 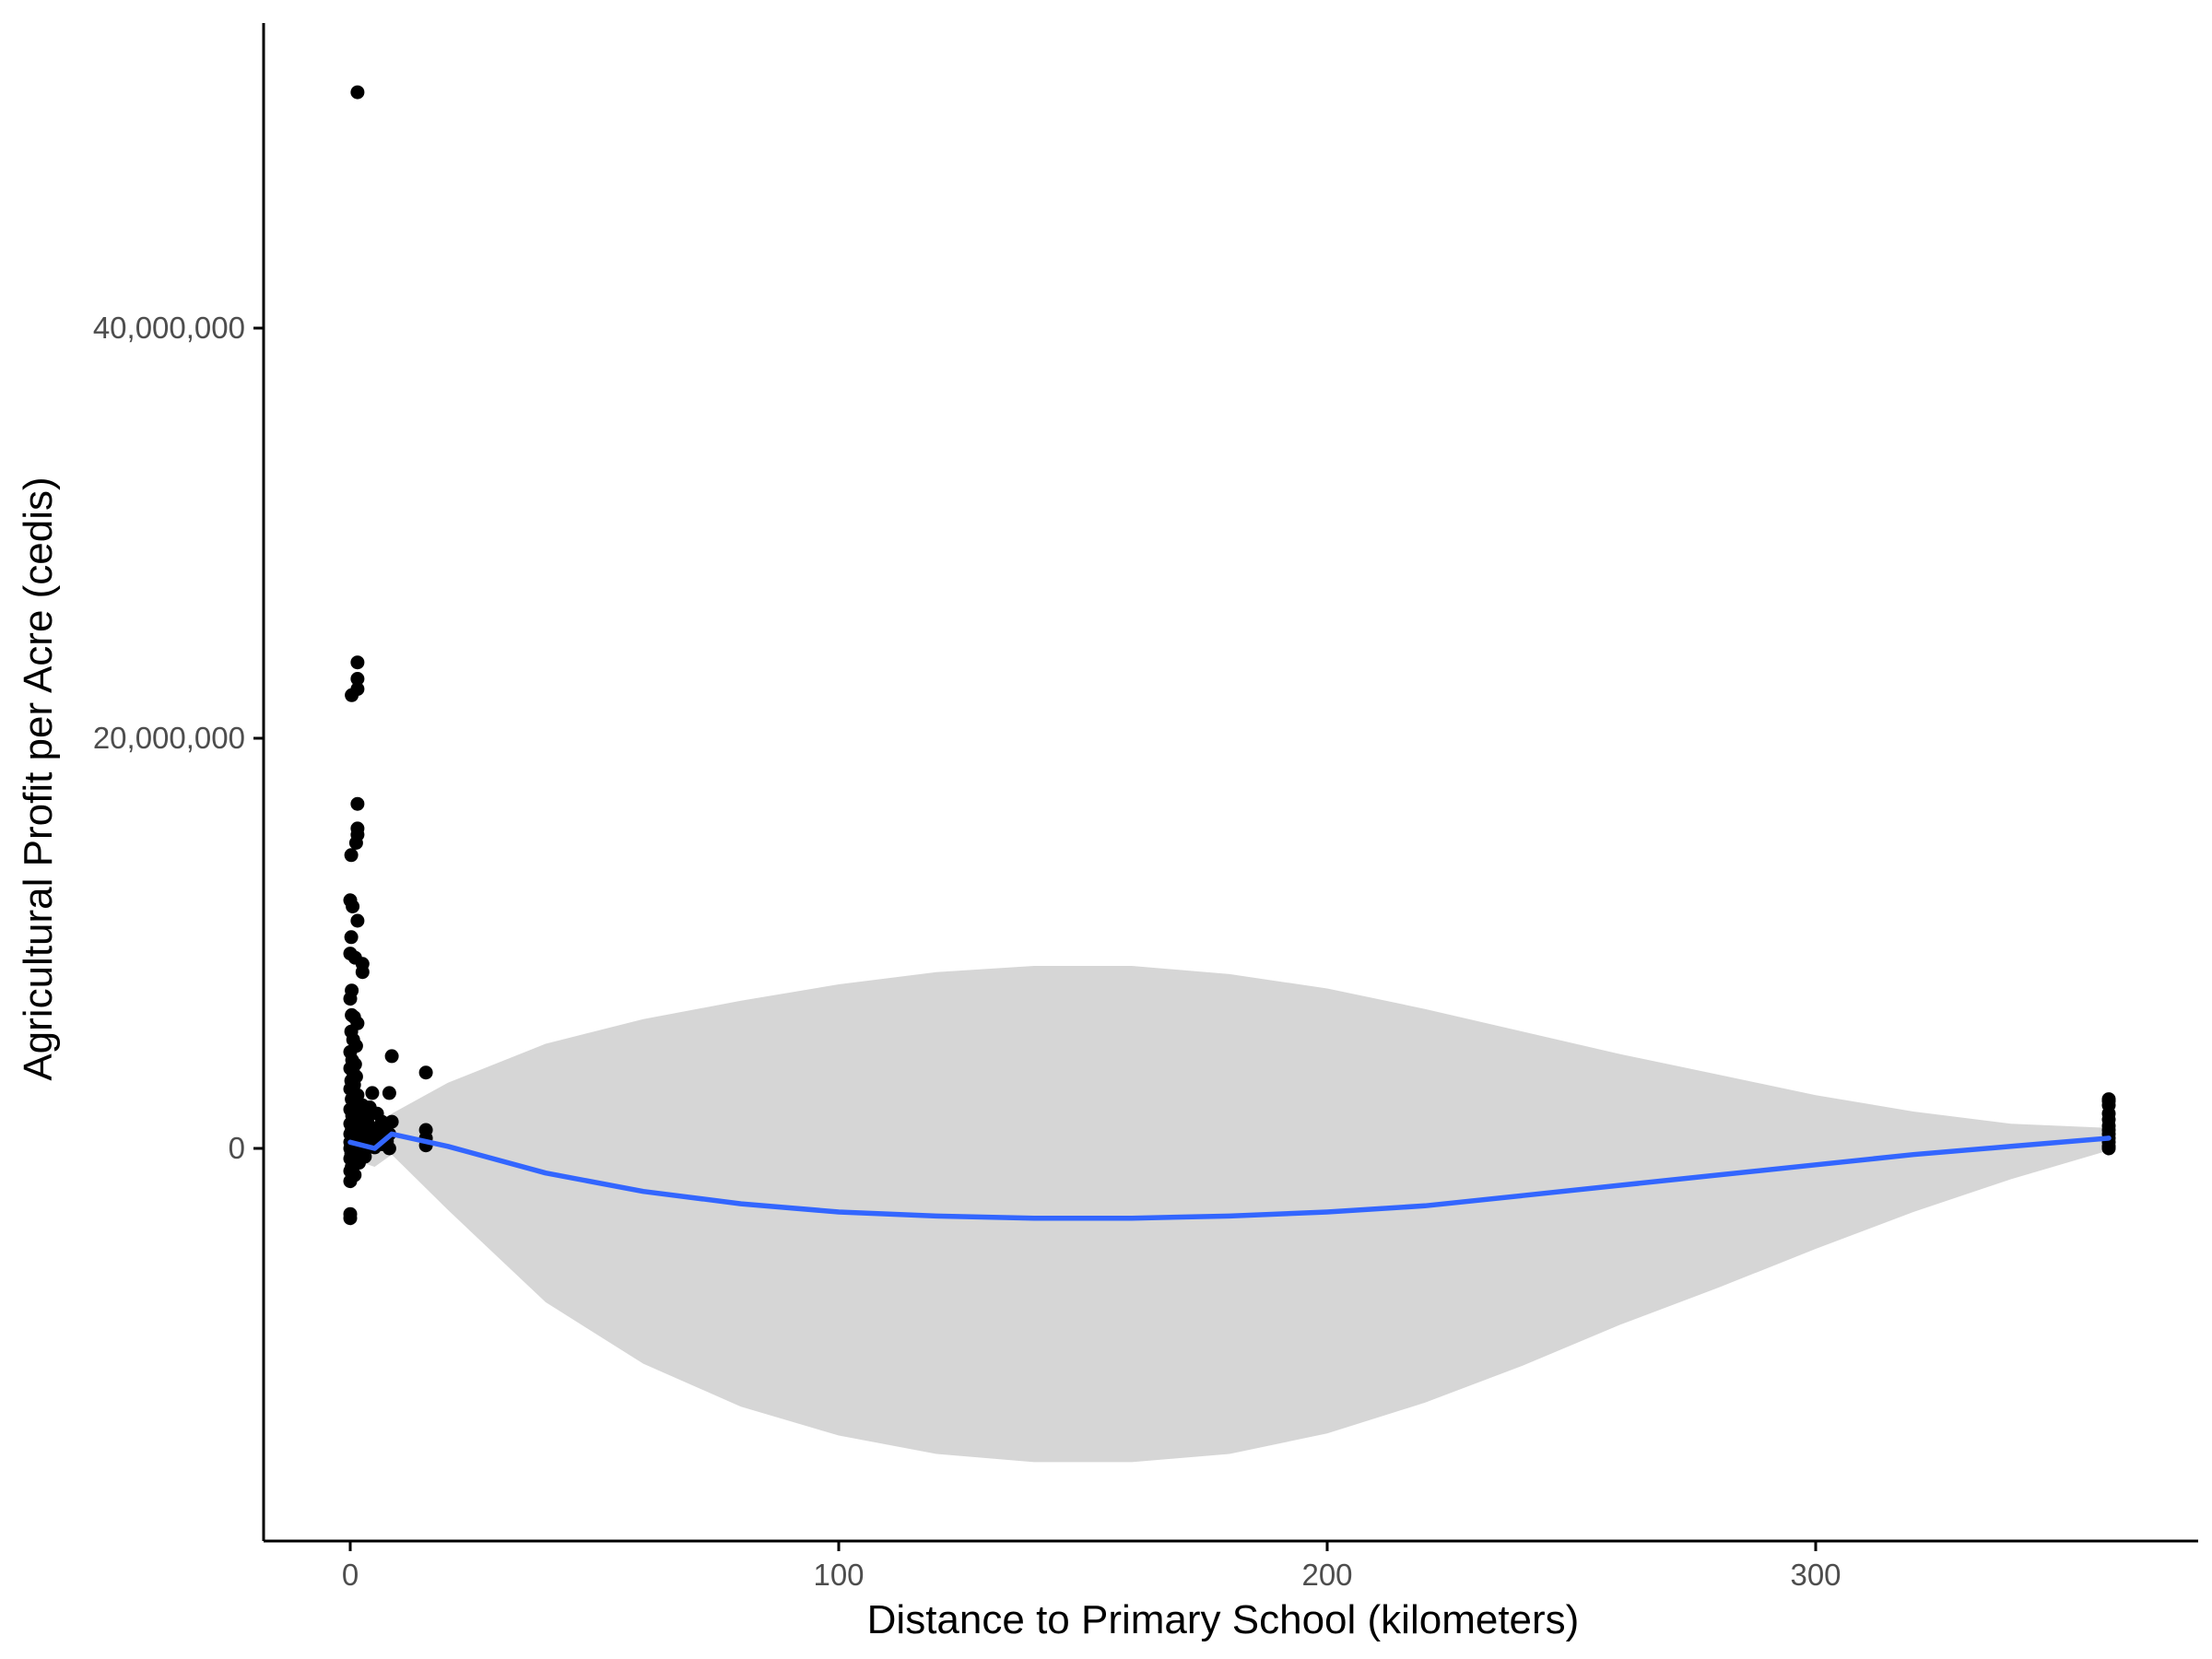 What do you see at coordinates (838, 1575) in the screenshot?
I see `x-tick-label: 100` at bounding box center [838, 1575].